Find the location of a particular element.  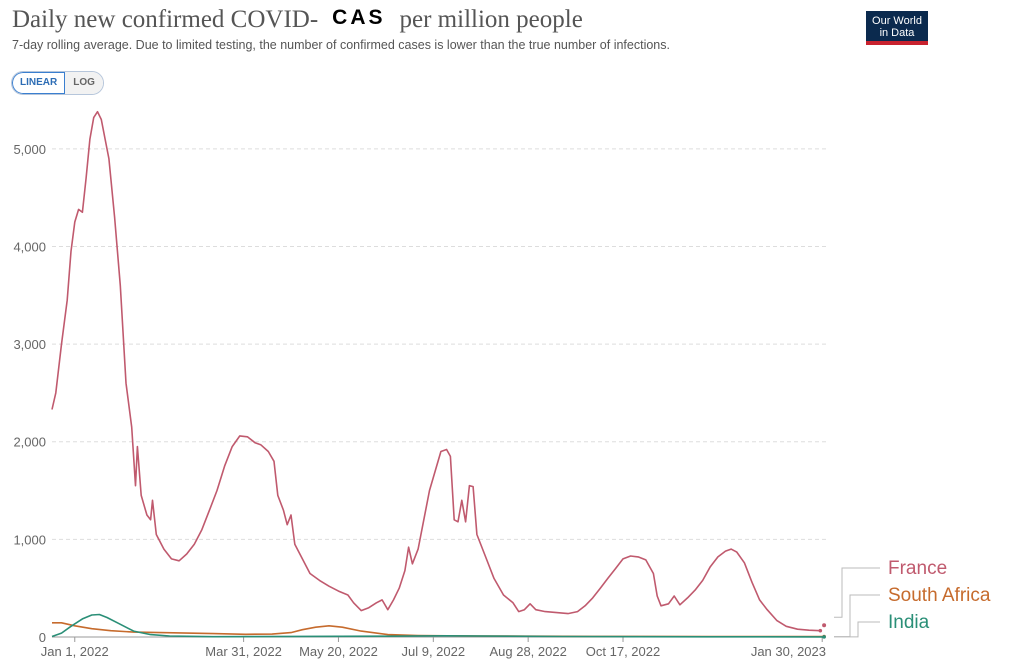

series-end-marker-india is located at coordinates (824, 637).